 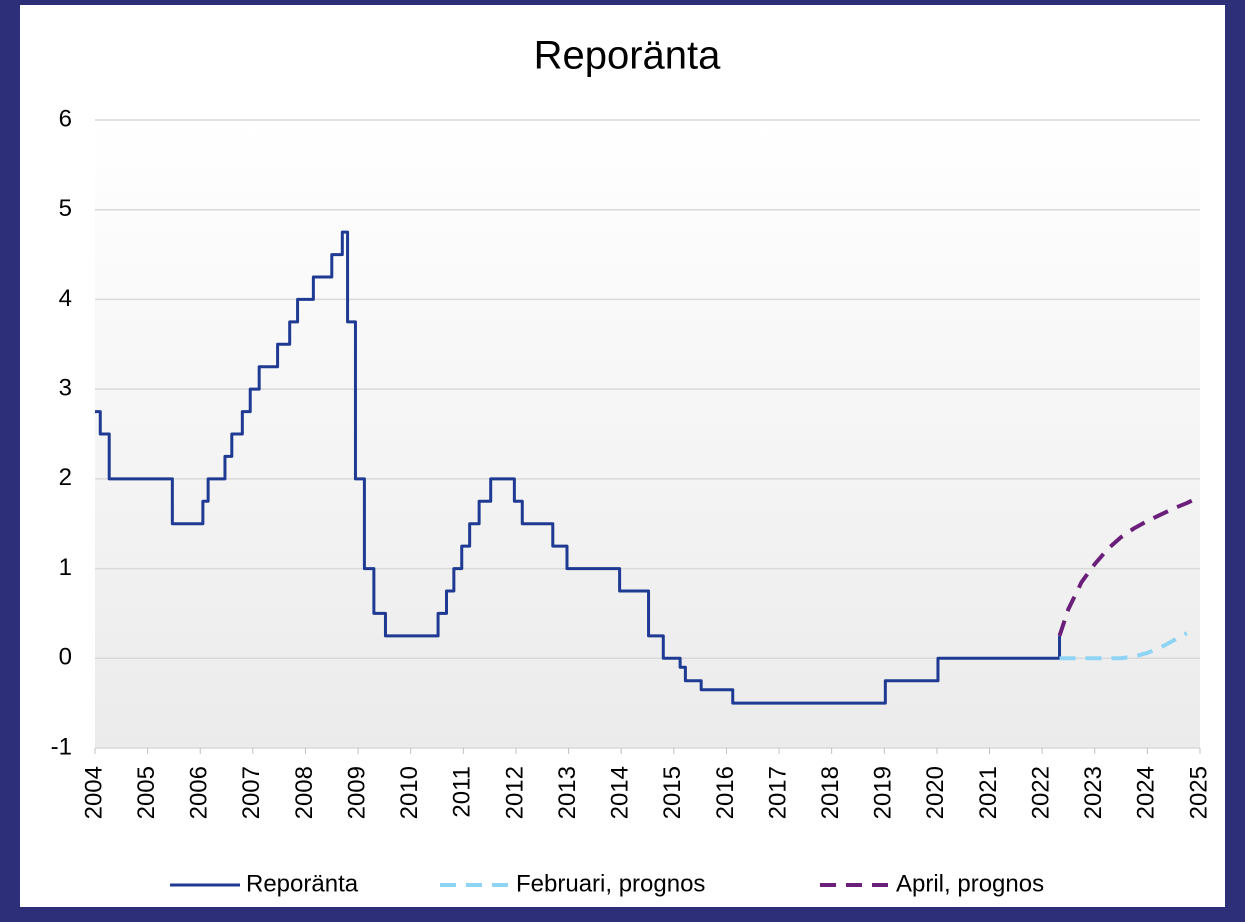 I want to click on x-tick-label: 2021, so click(x=988, y=792).